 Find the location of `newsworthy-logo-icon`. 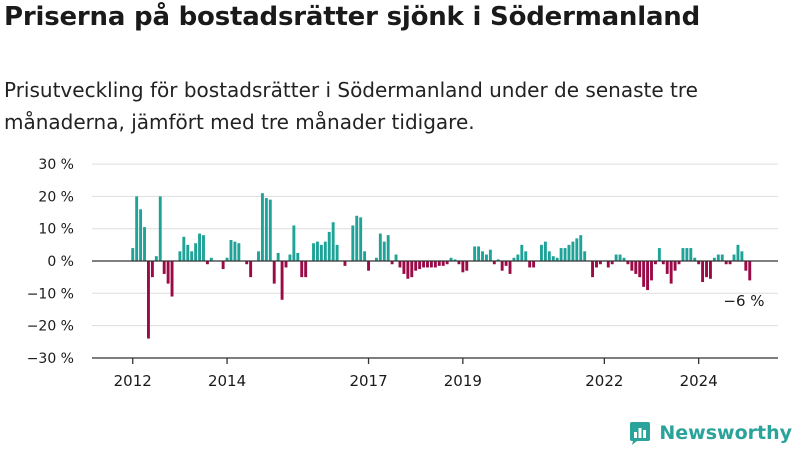

newsworthy-logo-icon is located at coordinates (640, 433).